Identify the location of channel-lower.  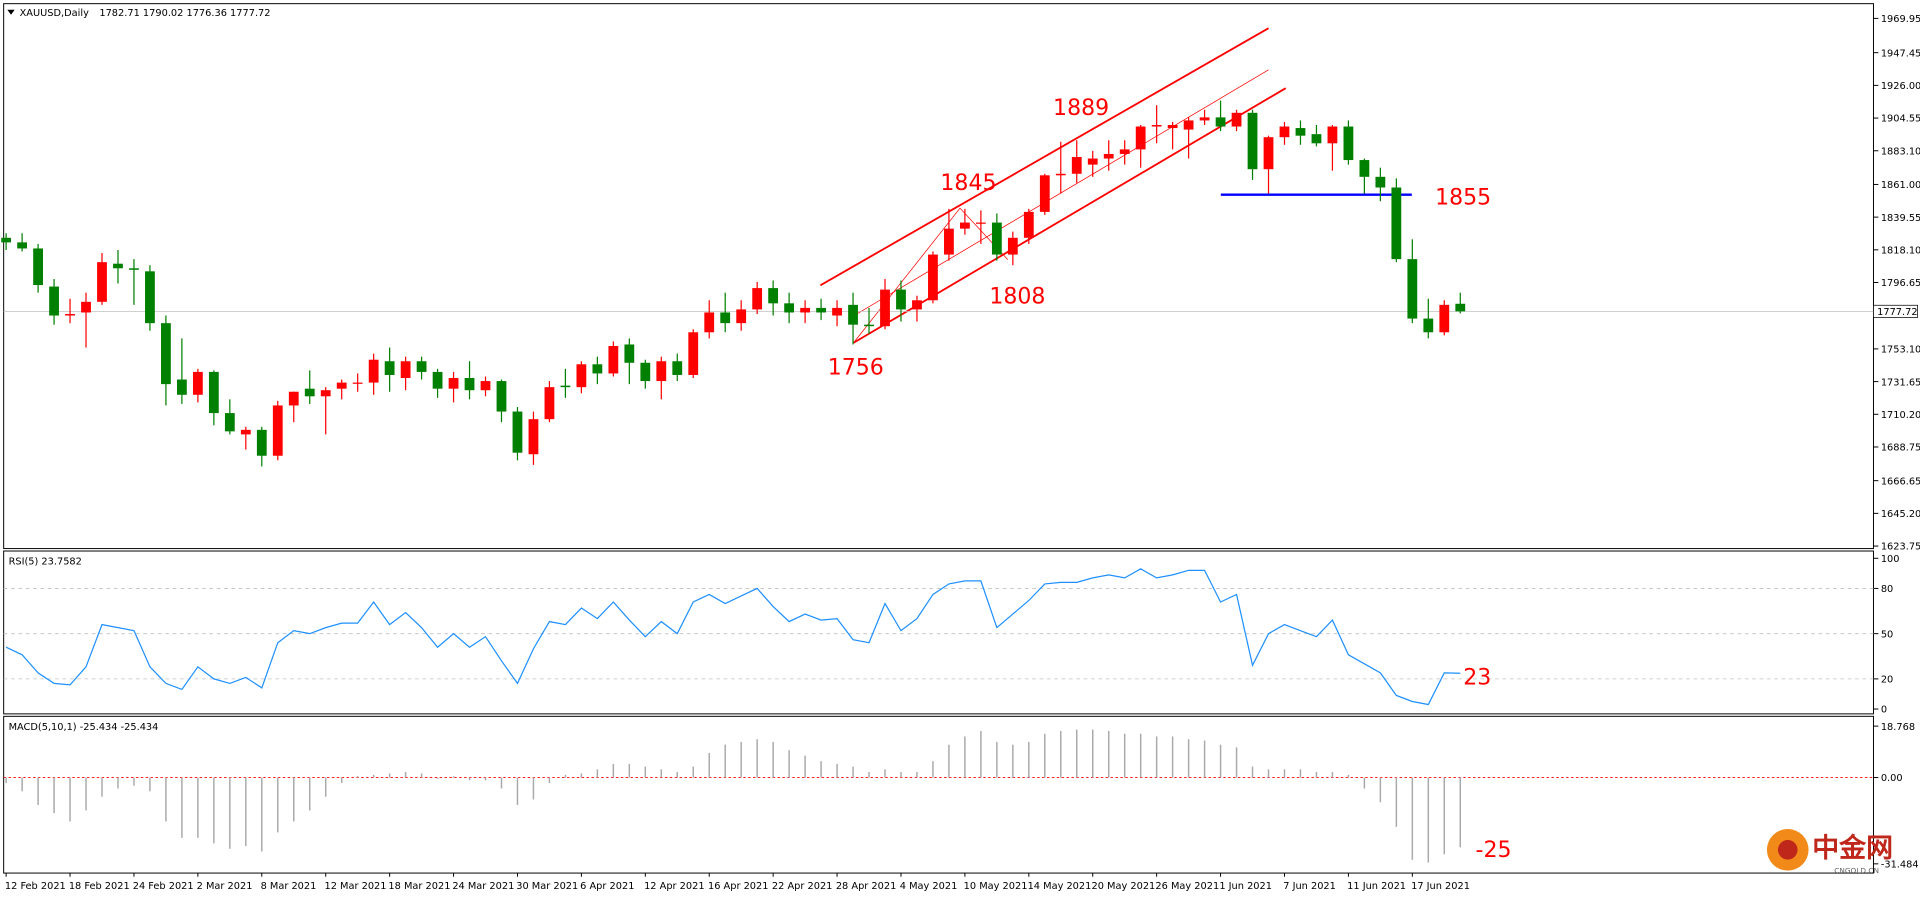
(1070, 215).